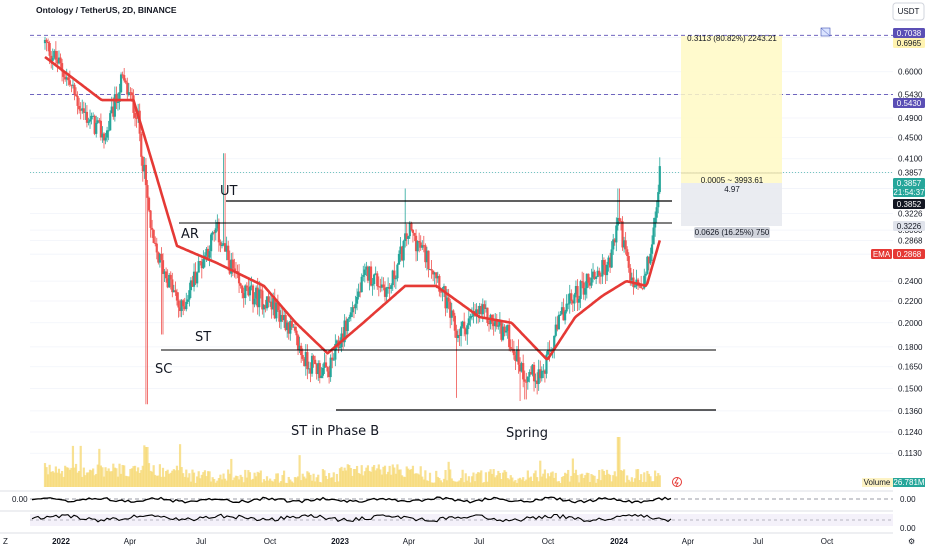 The height and width of the screenshot is (550, 932). Describe the element at coordinates (908, 11) in the screenshot. I see `currency-button` at that location.